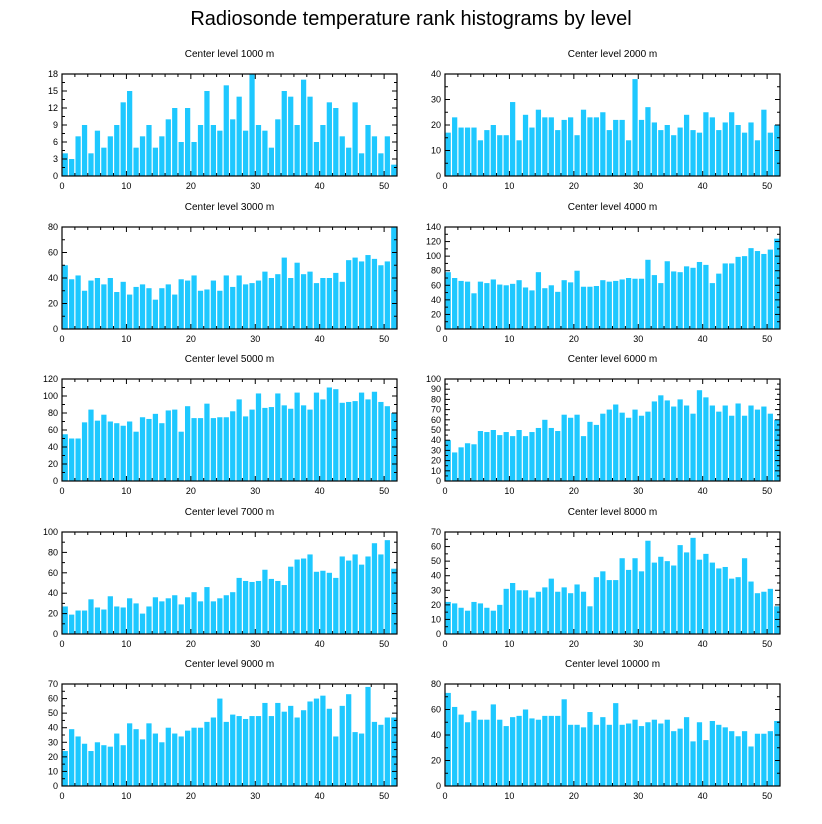 This screenshot has height=824, width=822. Describe the element at coordinates (444, 796) in the screenshot. I see `x-tick-label: 0` at that location.